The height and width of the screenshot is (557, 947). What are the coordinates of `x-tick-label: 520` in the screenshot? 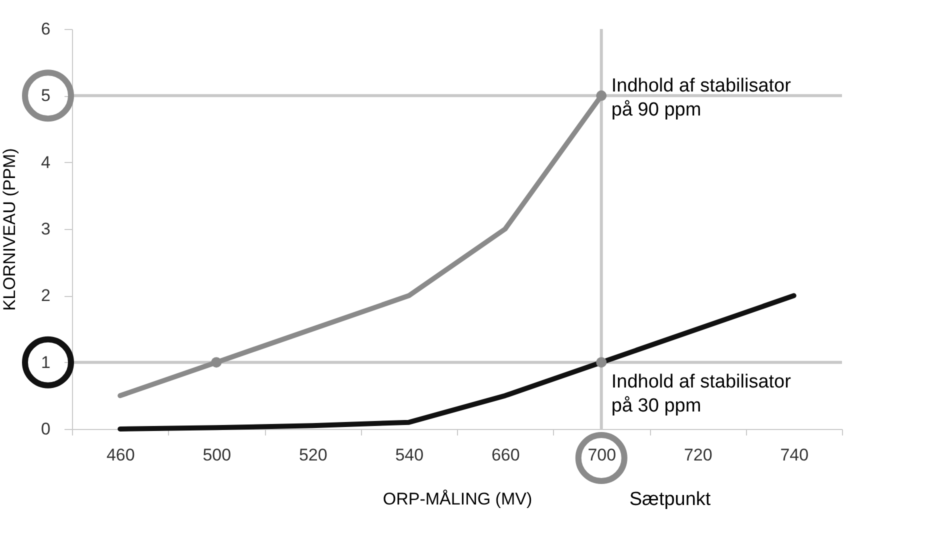 It's located at (313, 455).